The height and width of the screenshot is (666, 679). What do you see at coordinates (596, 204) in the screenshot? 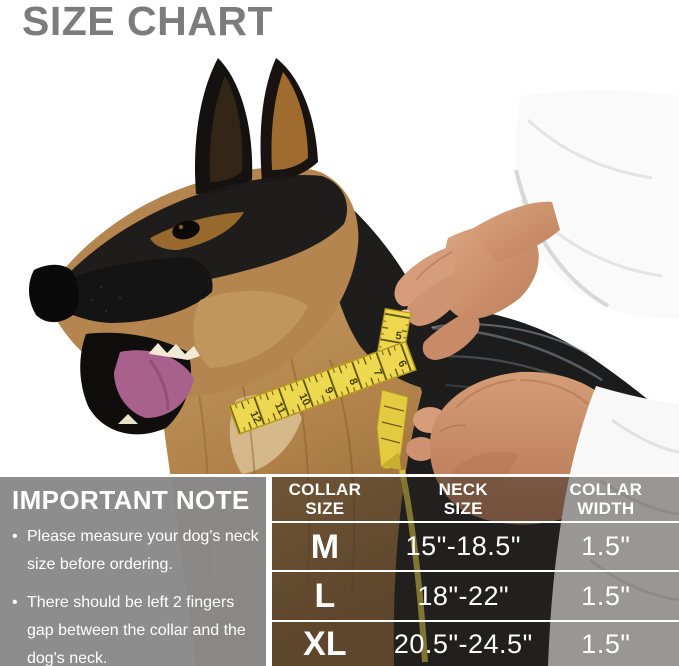
I see `sleeve-upper` at bounding box center [596, 204].